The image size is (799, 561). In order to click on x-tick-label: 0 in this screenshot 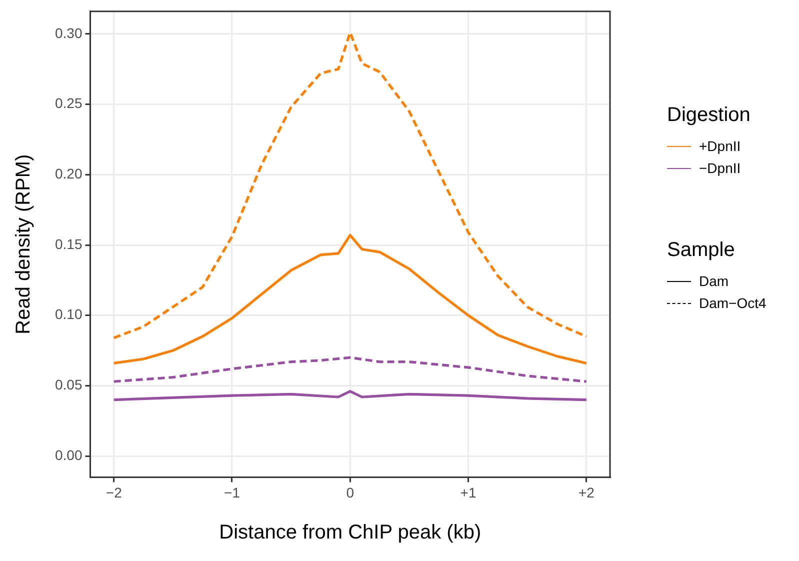, I will do `click(350, 492)`.